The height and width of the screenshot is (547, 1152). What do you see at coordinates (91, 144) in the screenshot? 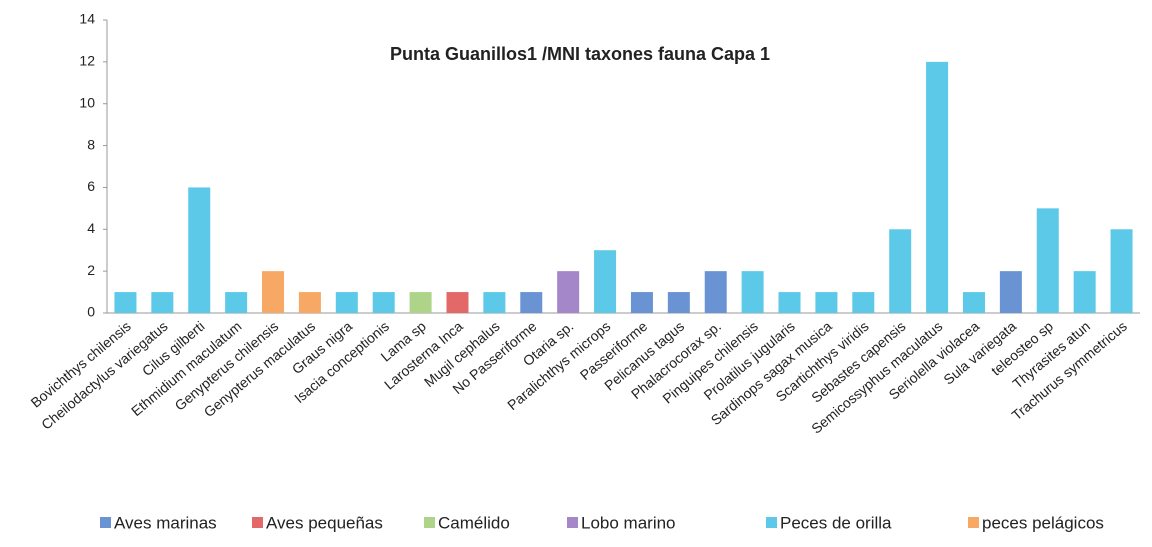
I see `y-tick-label: 8` at bounding box center [91, 144].